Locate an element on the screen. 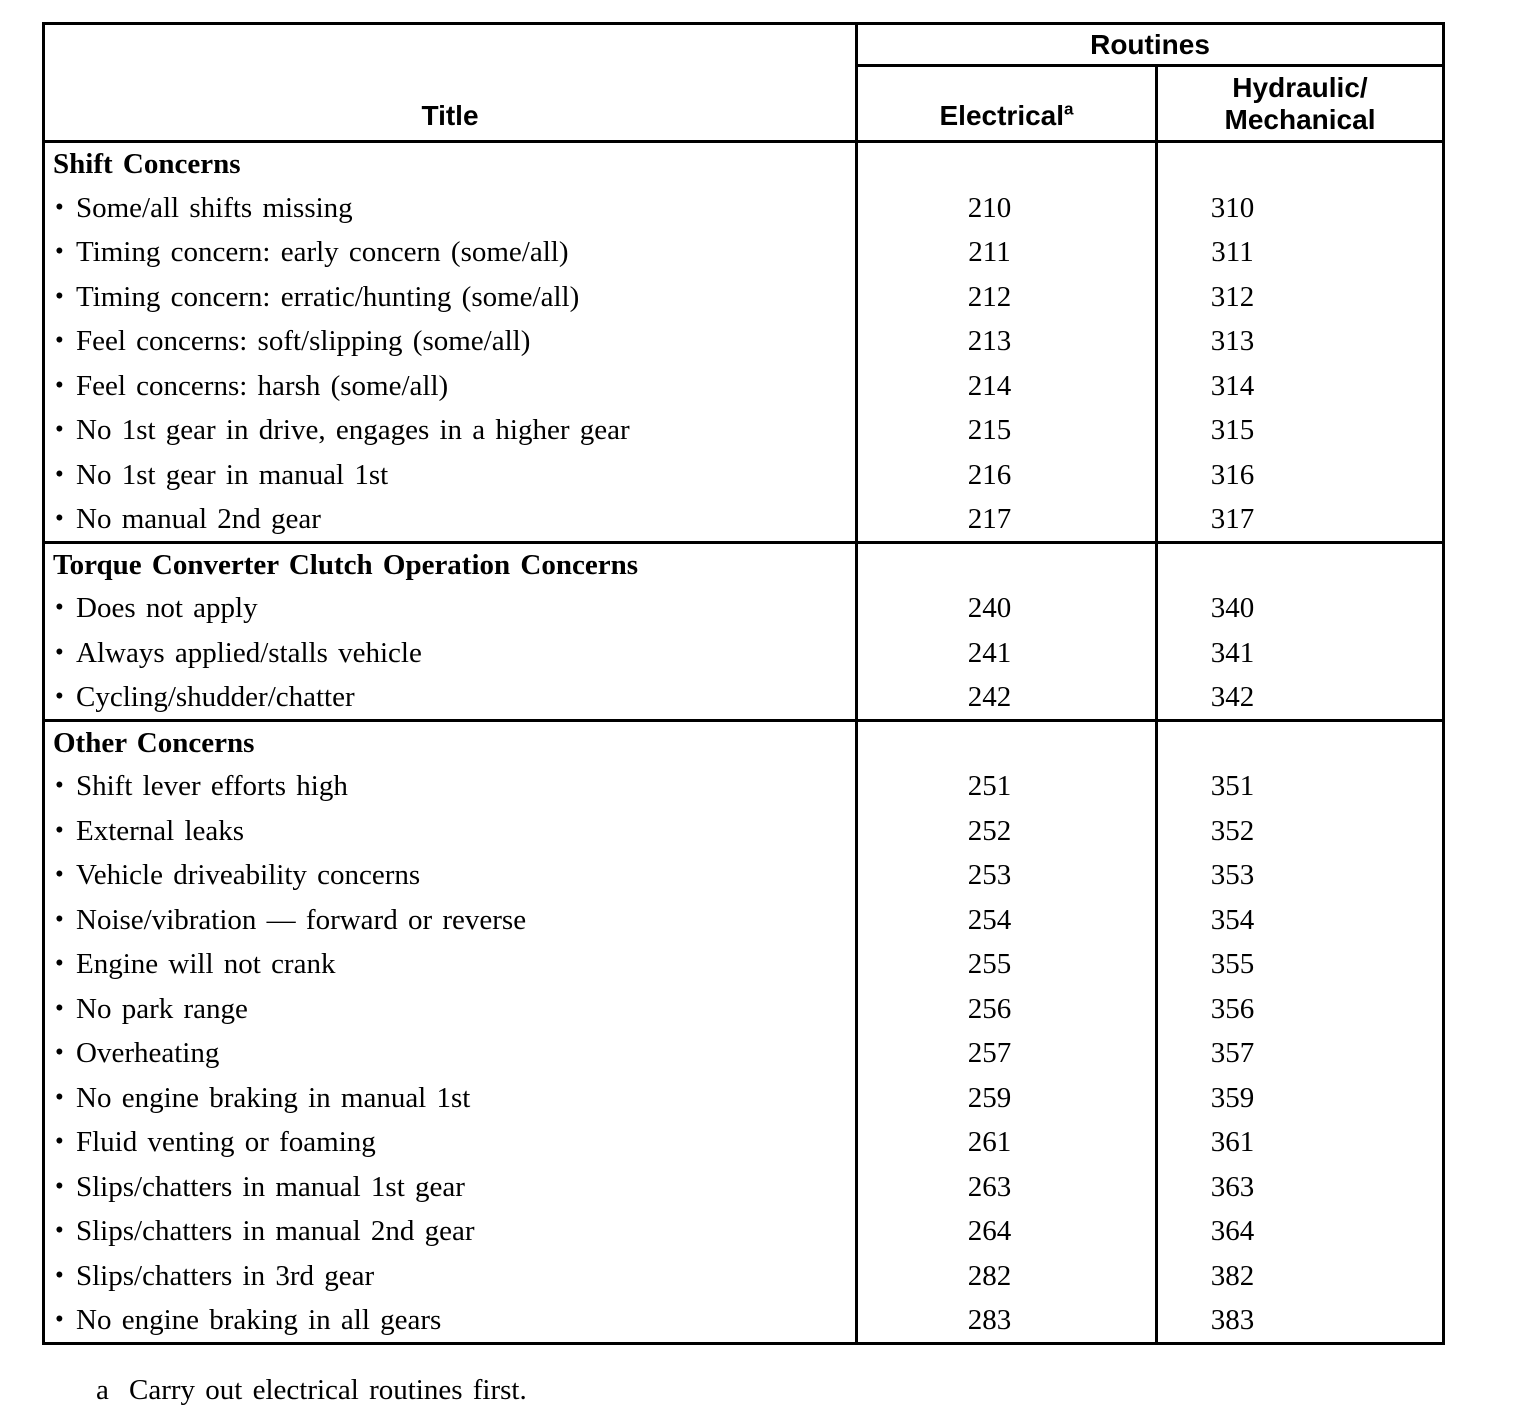 This screenshot has height=1407, width=1536. row-title: • Fluid venting or foaming is located at coordinates (450, 1142).